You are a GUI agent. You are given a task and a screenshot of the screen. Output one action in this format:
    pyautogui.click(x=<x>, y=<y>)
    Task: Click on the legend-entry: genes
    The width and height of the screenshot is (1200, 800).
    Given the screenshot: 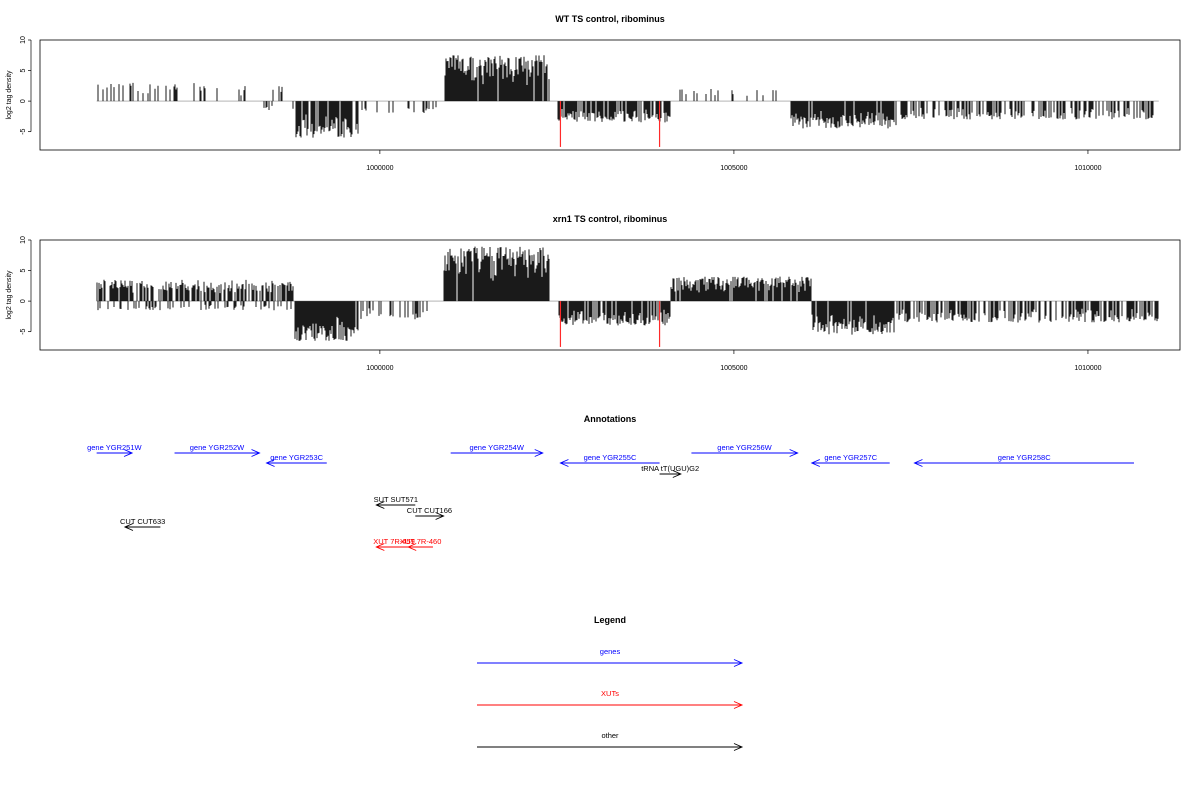 What is the action you would take?
    pyautogui.click(x=610, y=657)
    